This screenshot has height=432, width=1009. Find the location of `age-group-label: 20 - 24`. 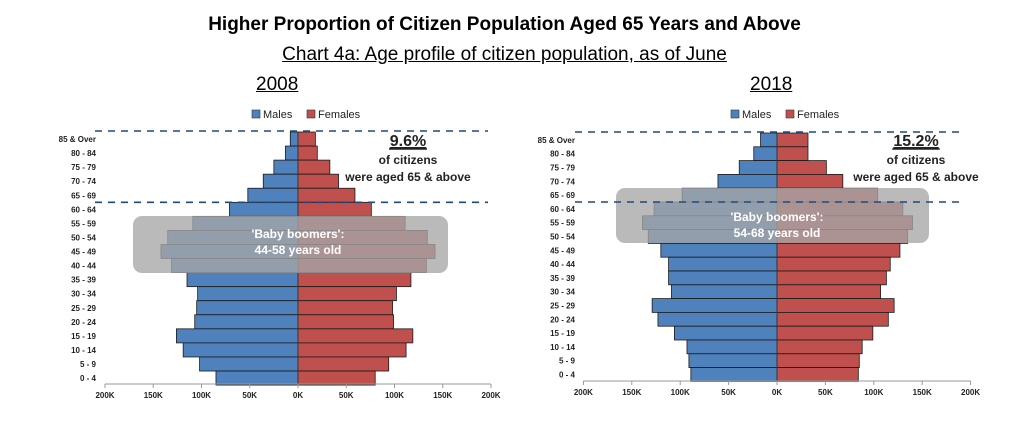

age-group-label: 20 - 24 is located at coordinates (83, 322).